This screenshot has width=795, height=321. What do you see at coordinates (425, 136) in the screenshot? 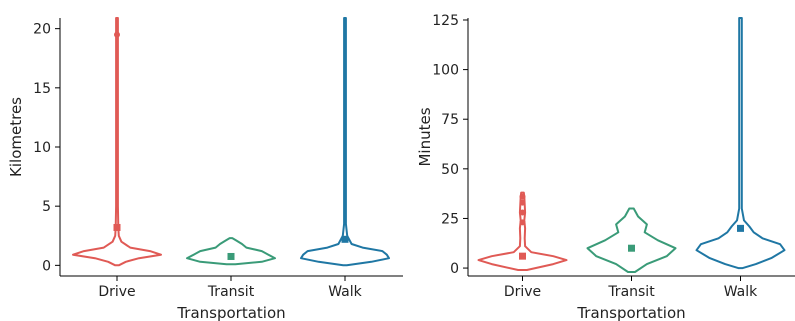
I see `y-axis-label: Minutes` at bounding box center [425, 136].